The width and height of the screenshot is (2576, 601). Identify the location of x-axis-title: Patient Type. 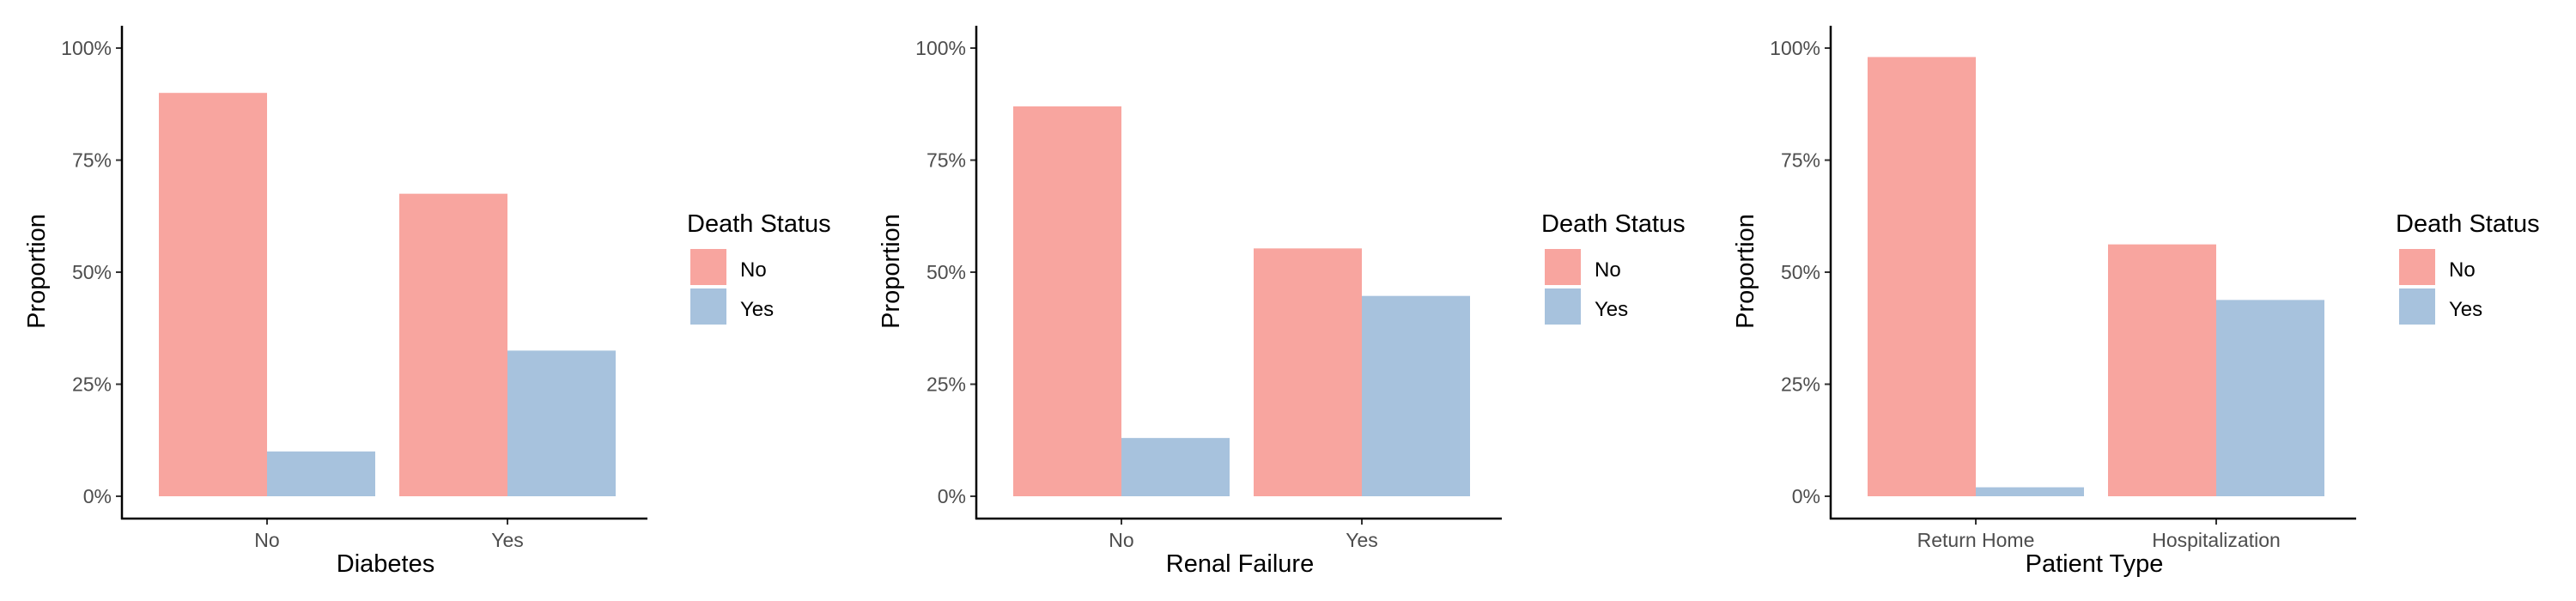
(2095, 564).